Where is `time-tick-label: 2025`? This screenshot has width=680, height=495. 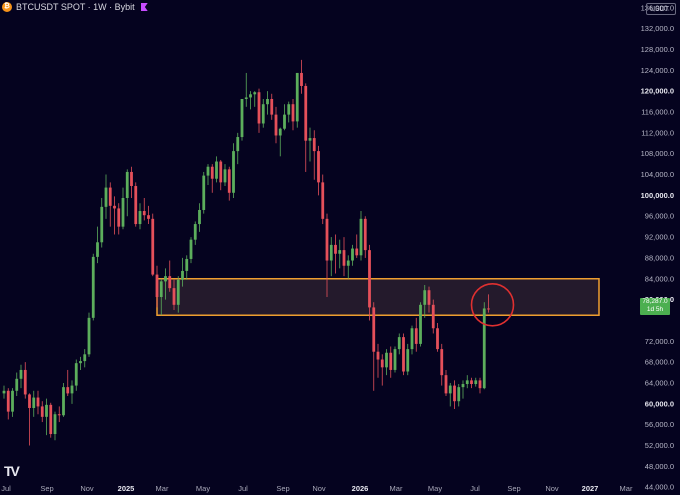
time-tick-label: 2025 is located at coordinates (126, 488).